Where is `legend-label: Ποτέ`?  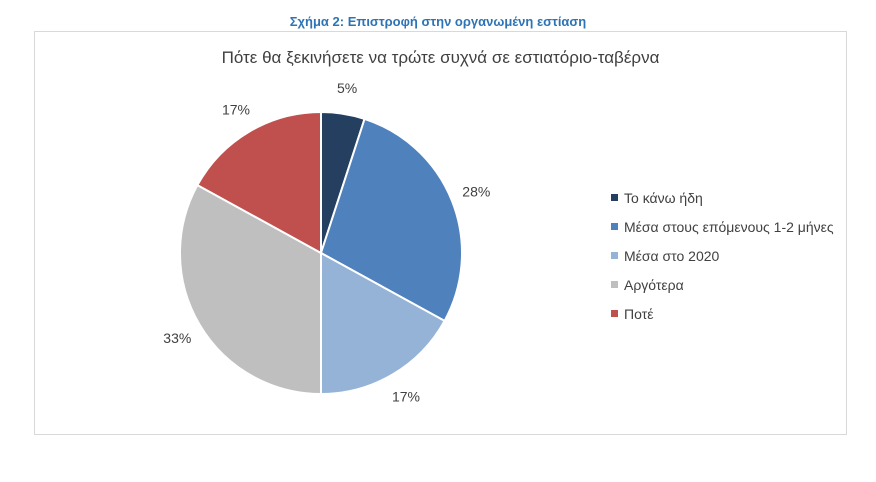 legend-label: Ποτέ is located at coordinates (639, 313).